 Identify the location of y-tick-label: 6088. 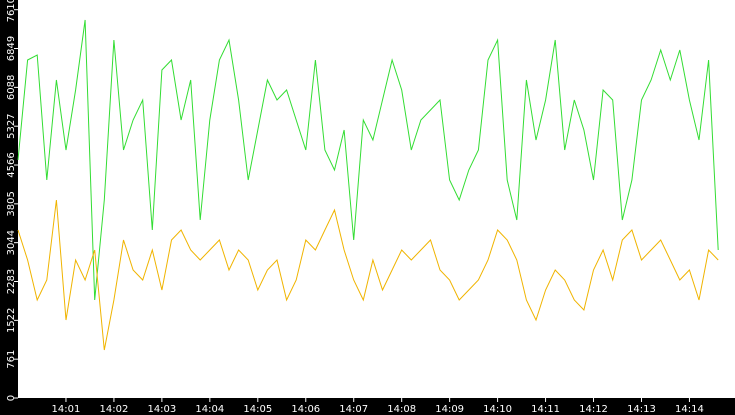
(11, 87).